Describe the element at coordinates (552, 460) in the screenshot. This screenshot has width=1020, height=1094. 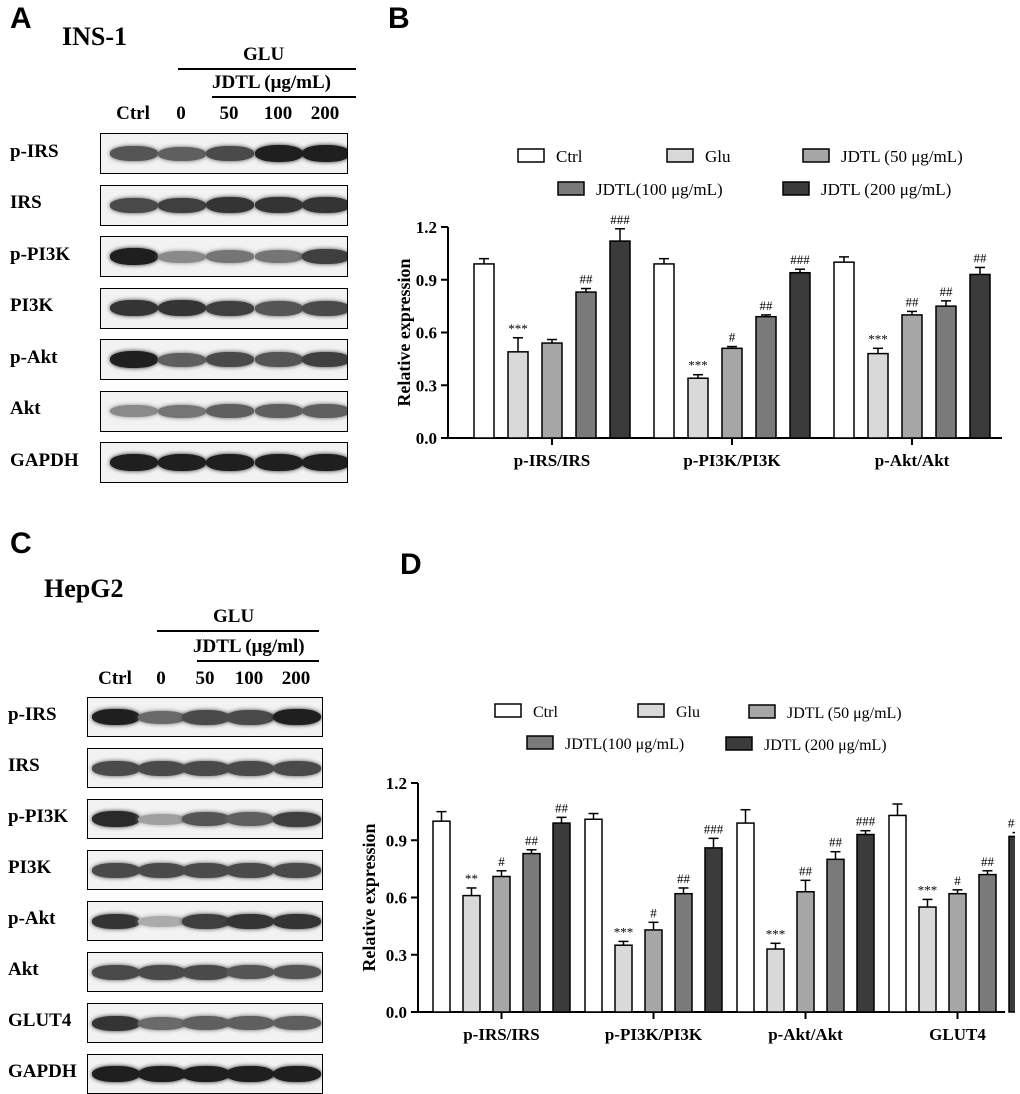
I see `x-tick-label: p-IRS/IRS` at that location.